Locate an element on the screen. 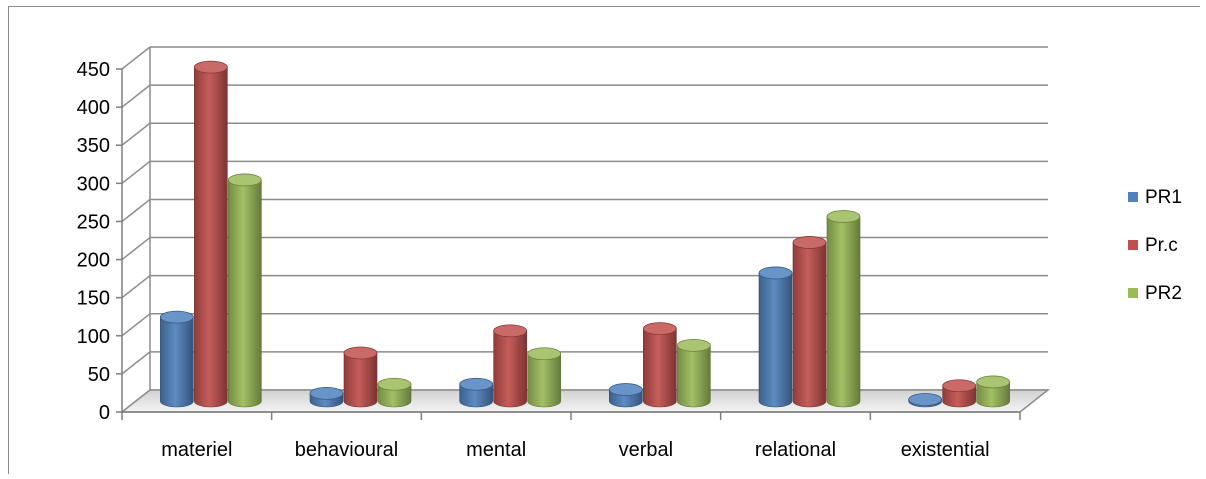 This screenshot has height=479, width=1206. category-label: relational is located at coordinates (795, 450).